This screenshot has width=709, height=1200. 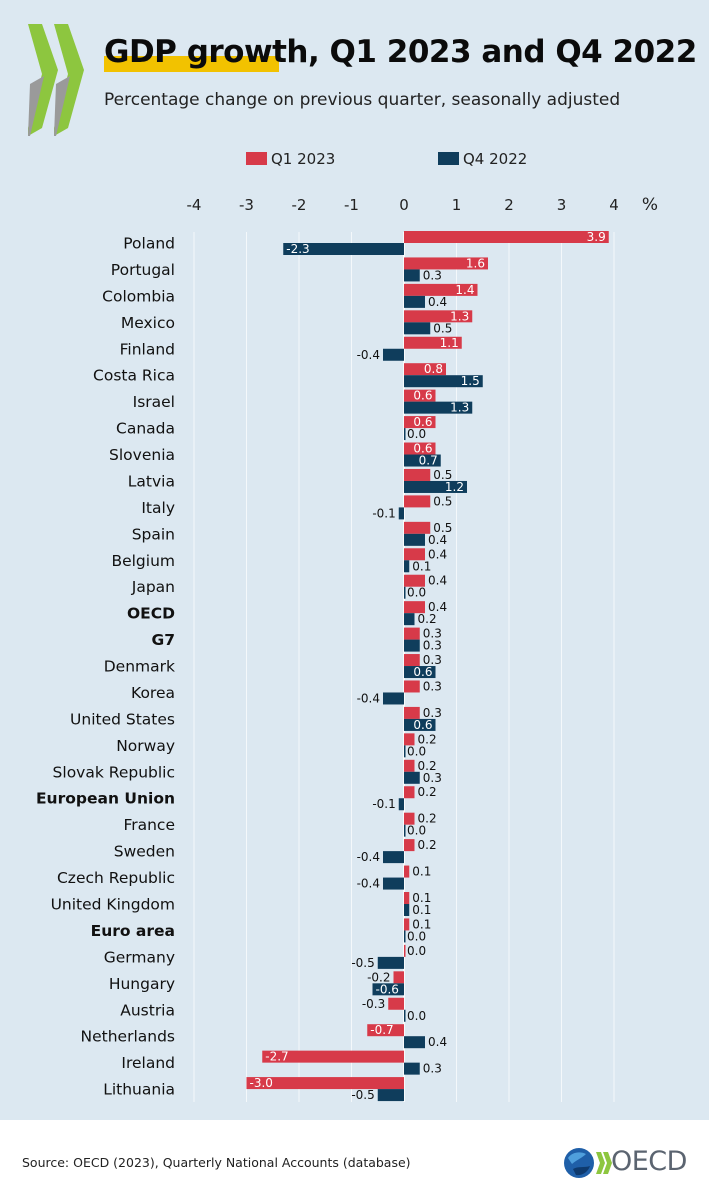 I want to click on category-label: Lithuania, so click(x=139, y=1090).